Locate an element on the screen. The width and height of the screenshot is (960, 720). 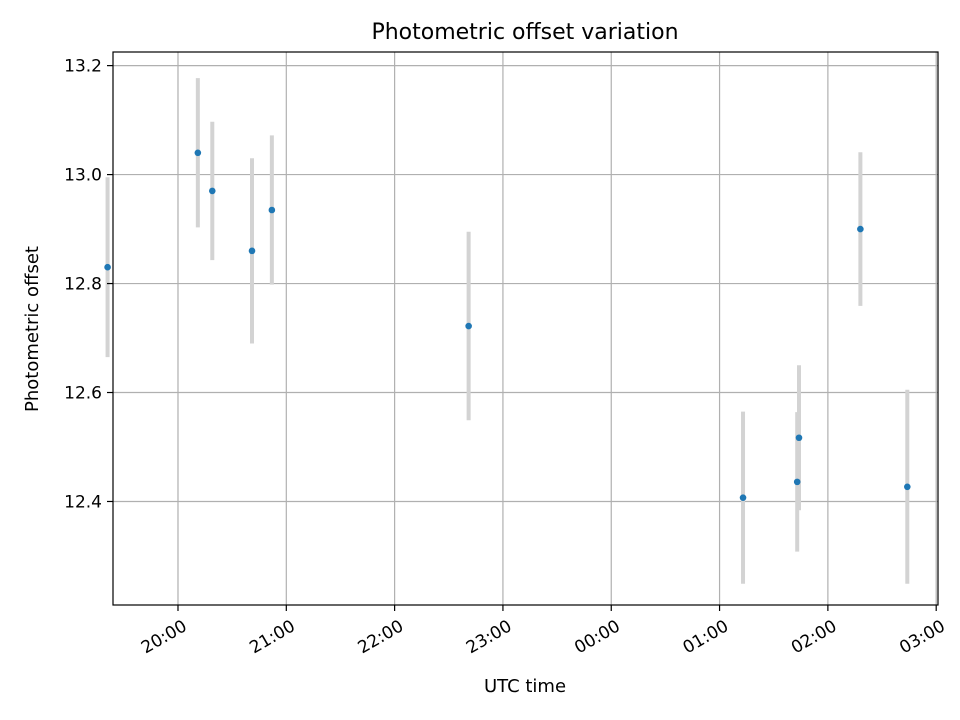
y-axis-ticks: 12.4 12.6 12.8 13.0 13.2 is located at coordinates (88, 284).